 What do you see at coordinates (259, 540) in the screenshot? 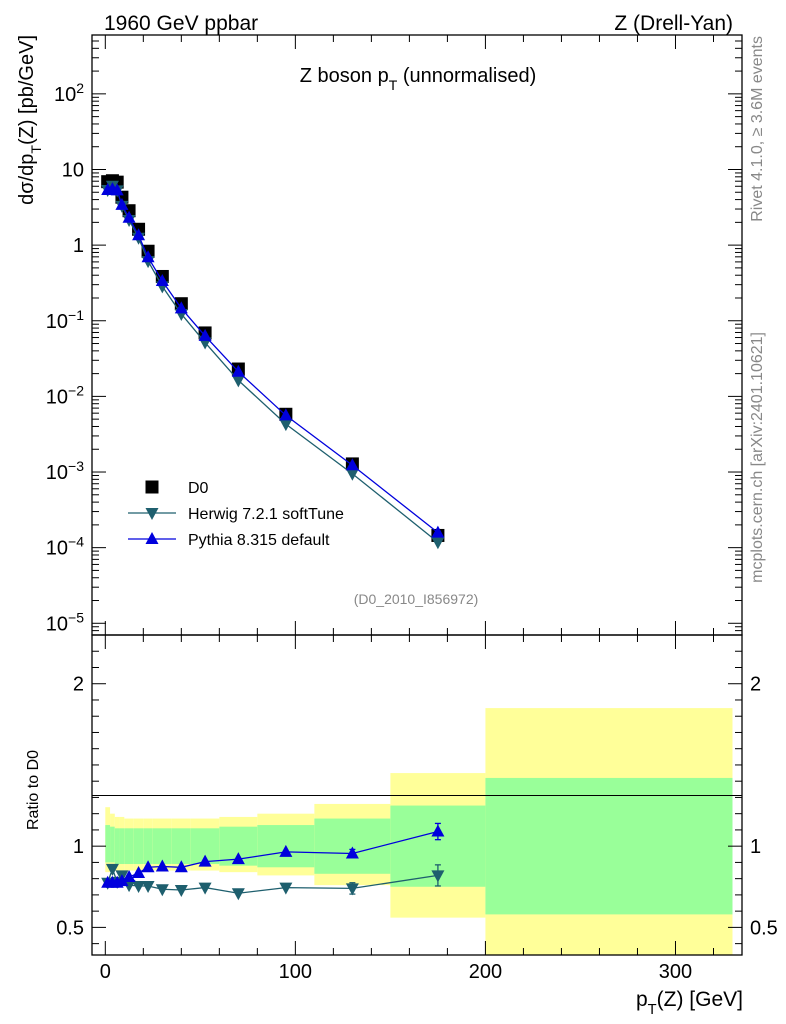
I see `legend-label: Pythia 8.315 default` at bounding box center [259, 540].